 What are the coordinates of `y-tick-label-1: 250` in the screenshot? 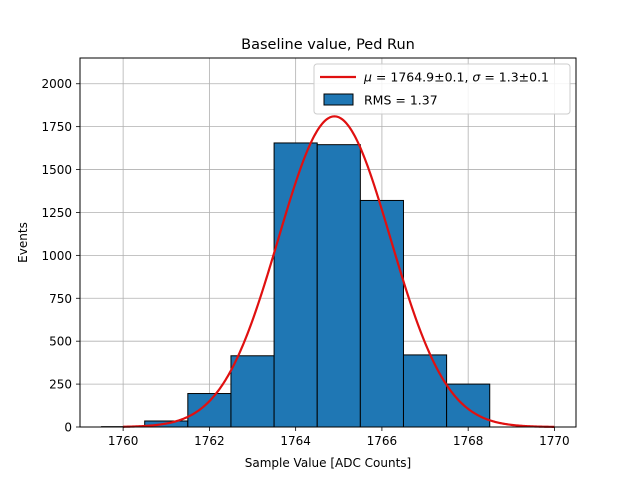 It's located at (60, 385).